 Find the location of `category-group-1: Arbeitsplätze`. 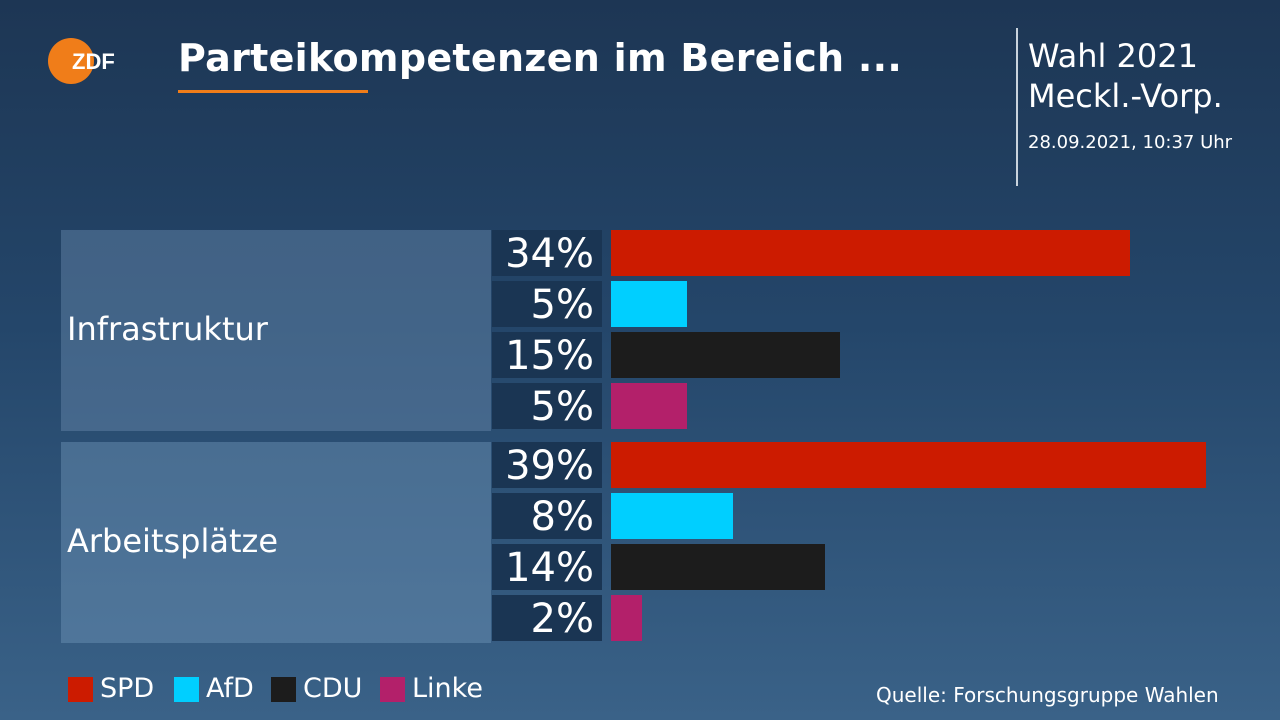

category-group-1: Arbeitsplätze is located at coordinates (276, 542).